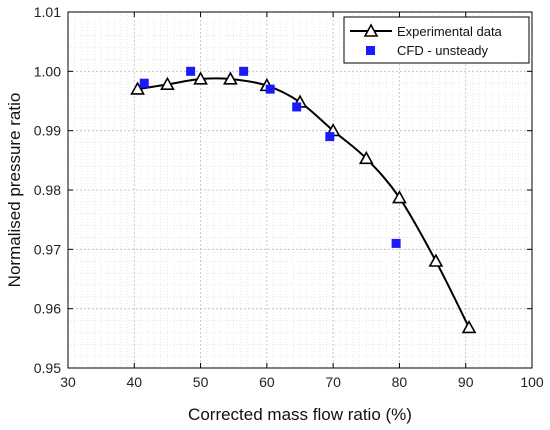  Describe the element at coordinates (532, 382) in the screenshot. I see `x-tick-label: 100` at that location.